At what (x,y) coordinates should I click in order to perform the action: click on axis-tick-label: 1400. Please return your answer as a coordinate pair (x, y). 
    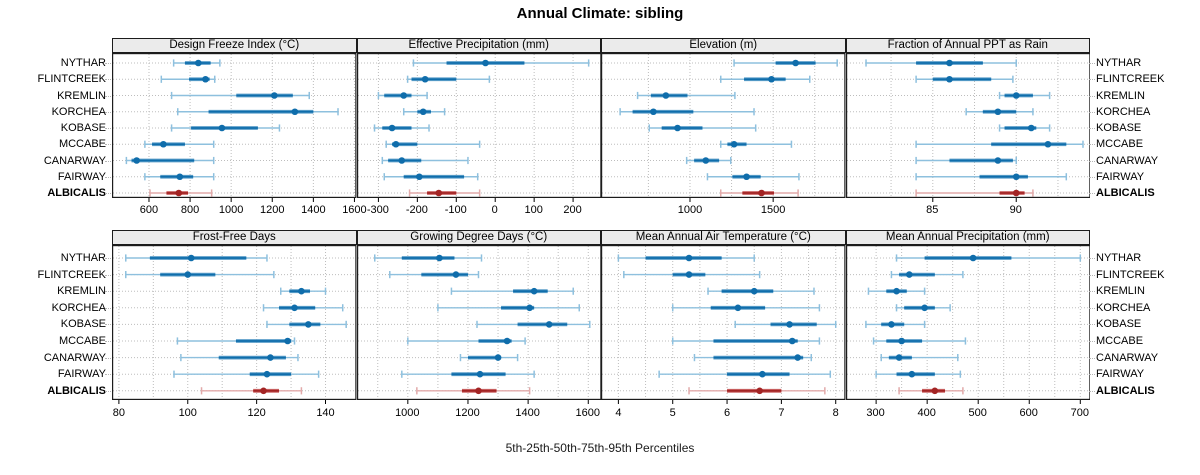
    Looking at the image, I should click on (527, 413).